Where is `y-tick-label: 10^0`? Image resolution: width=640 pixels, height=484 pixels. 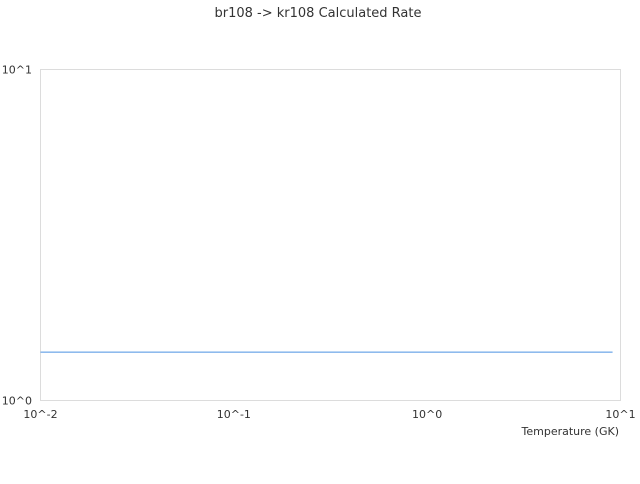
y-tick-label: 10^0 is located at coordinates (17, 401).